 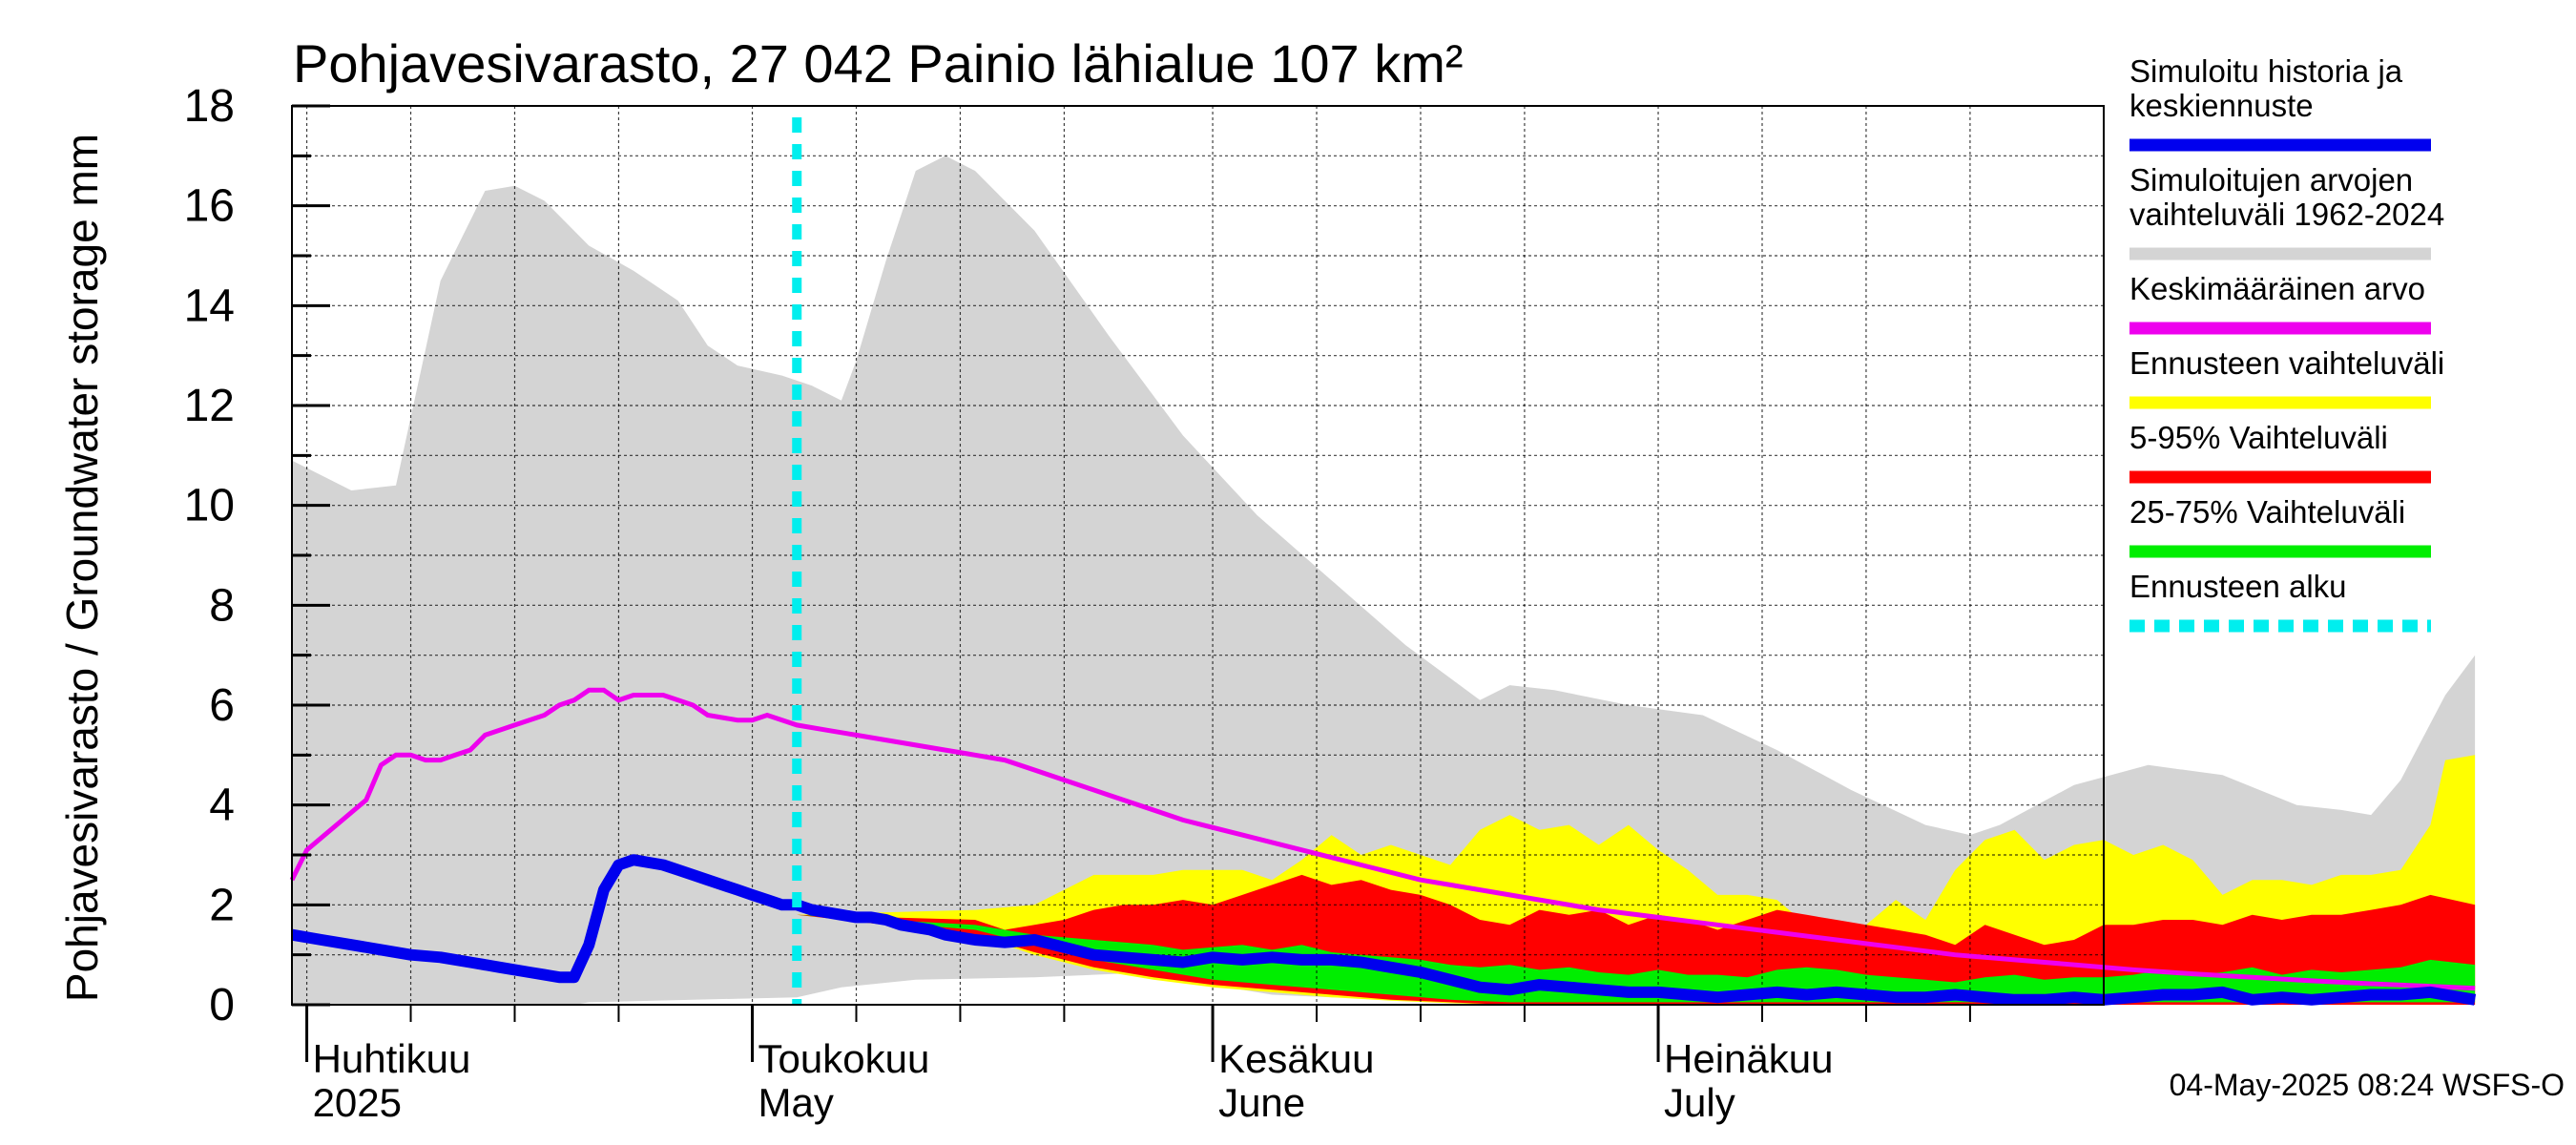 What do you see at coordinates (209, 206) in the screenshot?
I see `y-tick-label: 16` at bounding box center [209, 206].